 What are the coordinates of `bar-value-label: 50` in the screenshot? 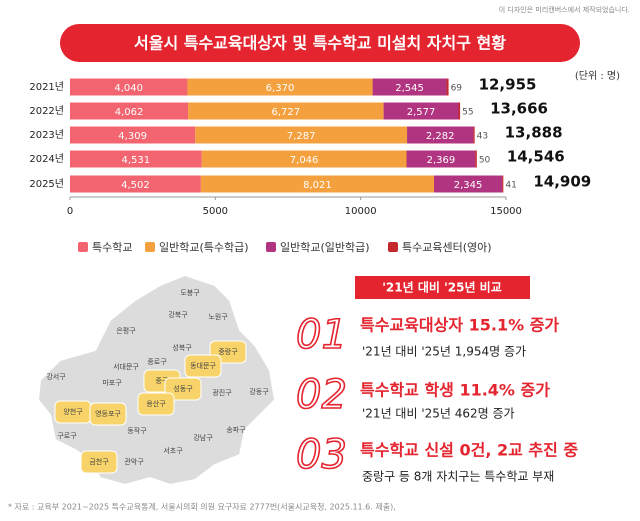 It's located at (485, 161).